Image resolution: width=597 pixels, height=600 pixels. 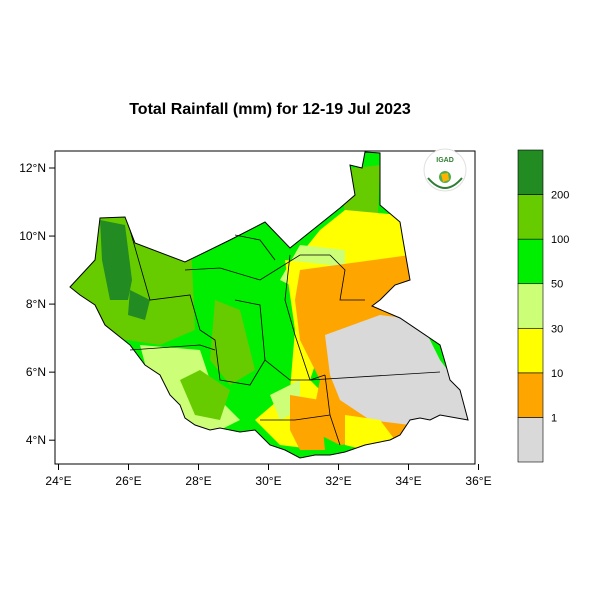 What do you see at coordinates (445, 170) in the screenshot?
I see `igad-logo-icon` at bounding box center [445, 170].